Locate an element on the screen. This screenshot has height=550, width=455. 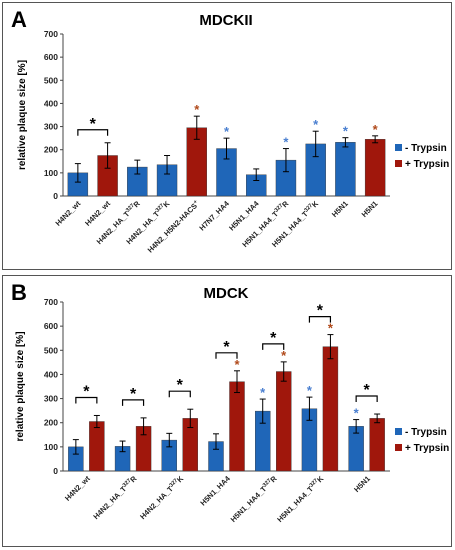
x-tick-label: H7N7_HA4 is located at coordinates (214, 215).